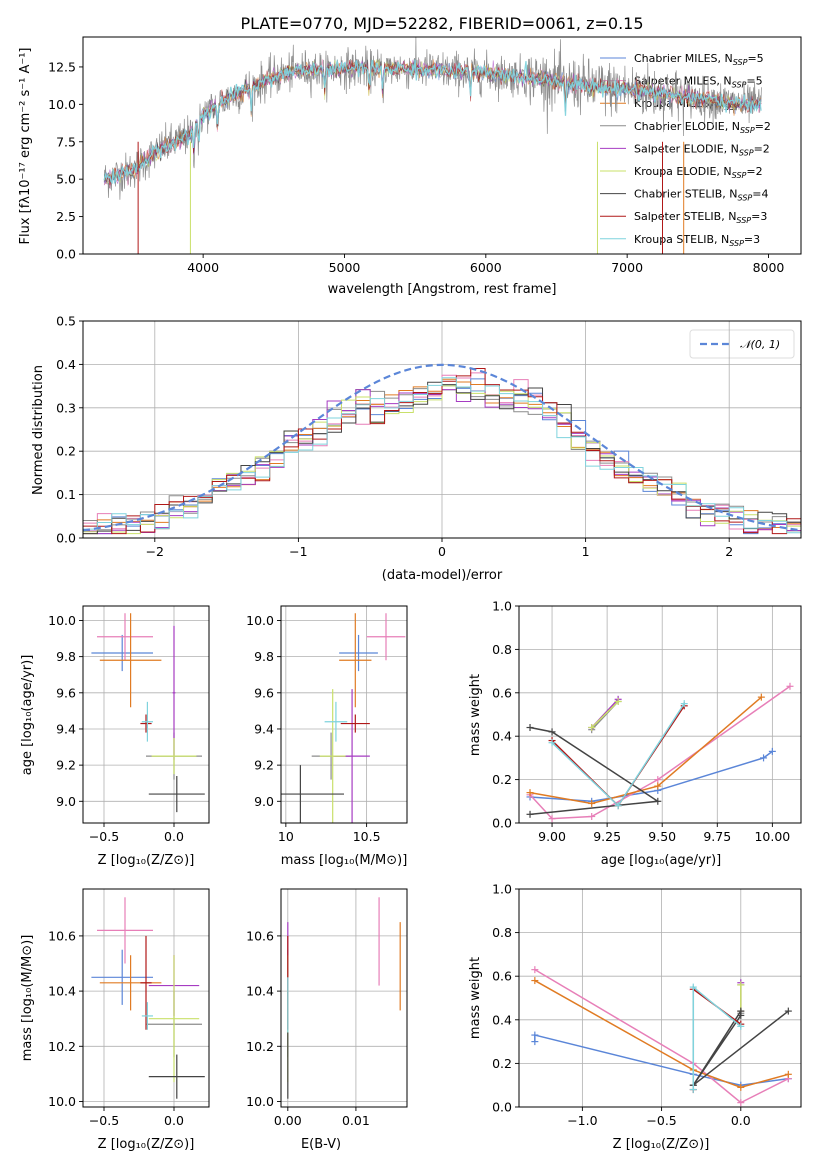 The width and height of the screenshot is (819, 1170). I want to click on p-wAge-axes: 9.00 9.25 9.50 9.75 10.00 0.0 0.2 0.4 0.6 0.8 1.0, so click(647, 721).